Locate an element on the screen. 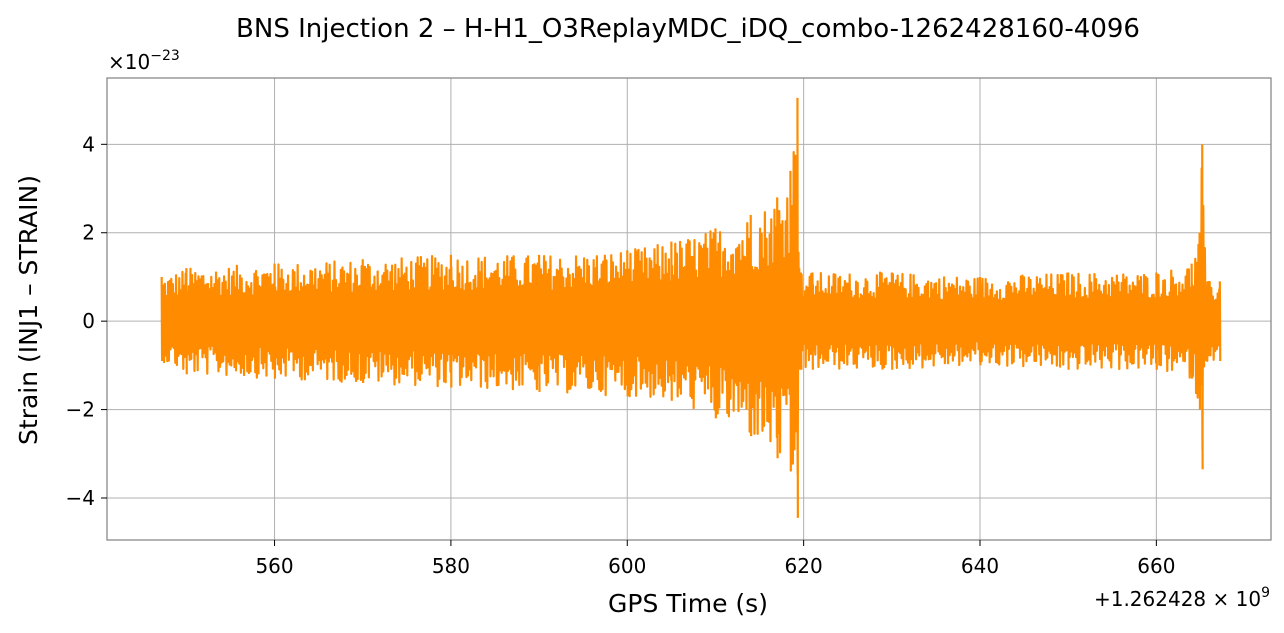 Image resolution: width=1284 pixels, height=633 pixels. y-tick-label: 2 is located at coordinates (88, 233).